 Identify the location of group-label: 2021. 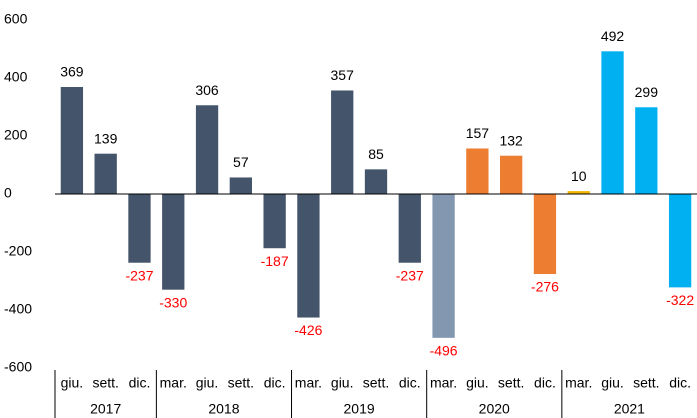
(629, 409).